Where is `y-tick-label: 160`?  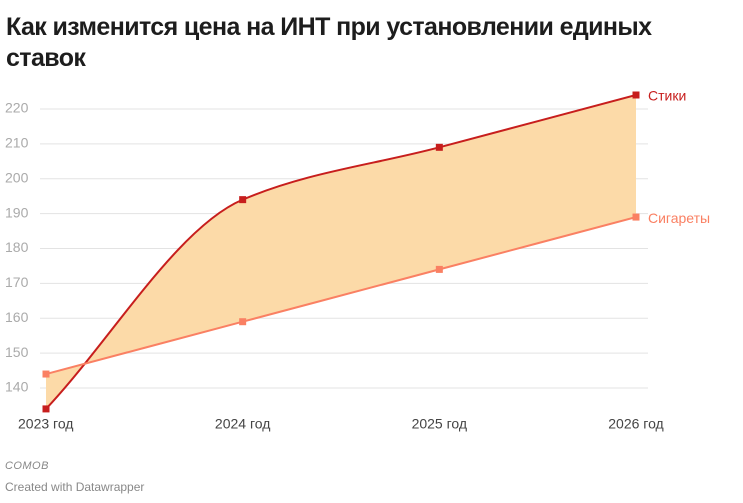
y-tick-label: 160 is located at coordinates (17, 317).